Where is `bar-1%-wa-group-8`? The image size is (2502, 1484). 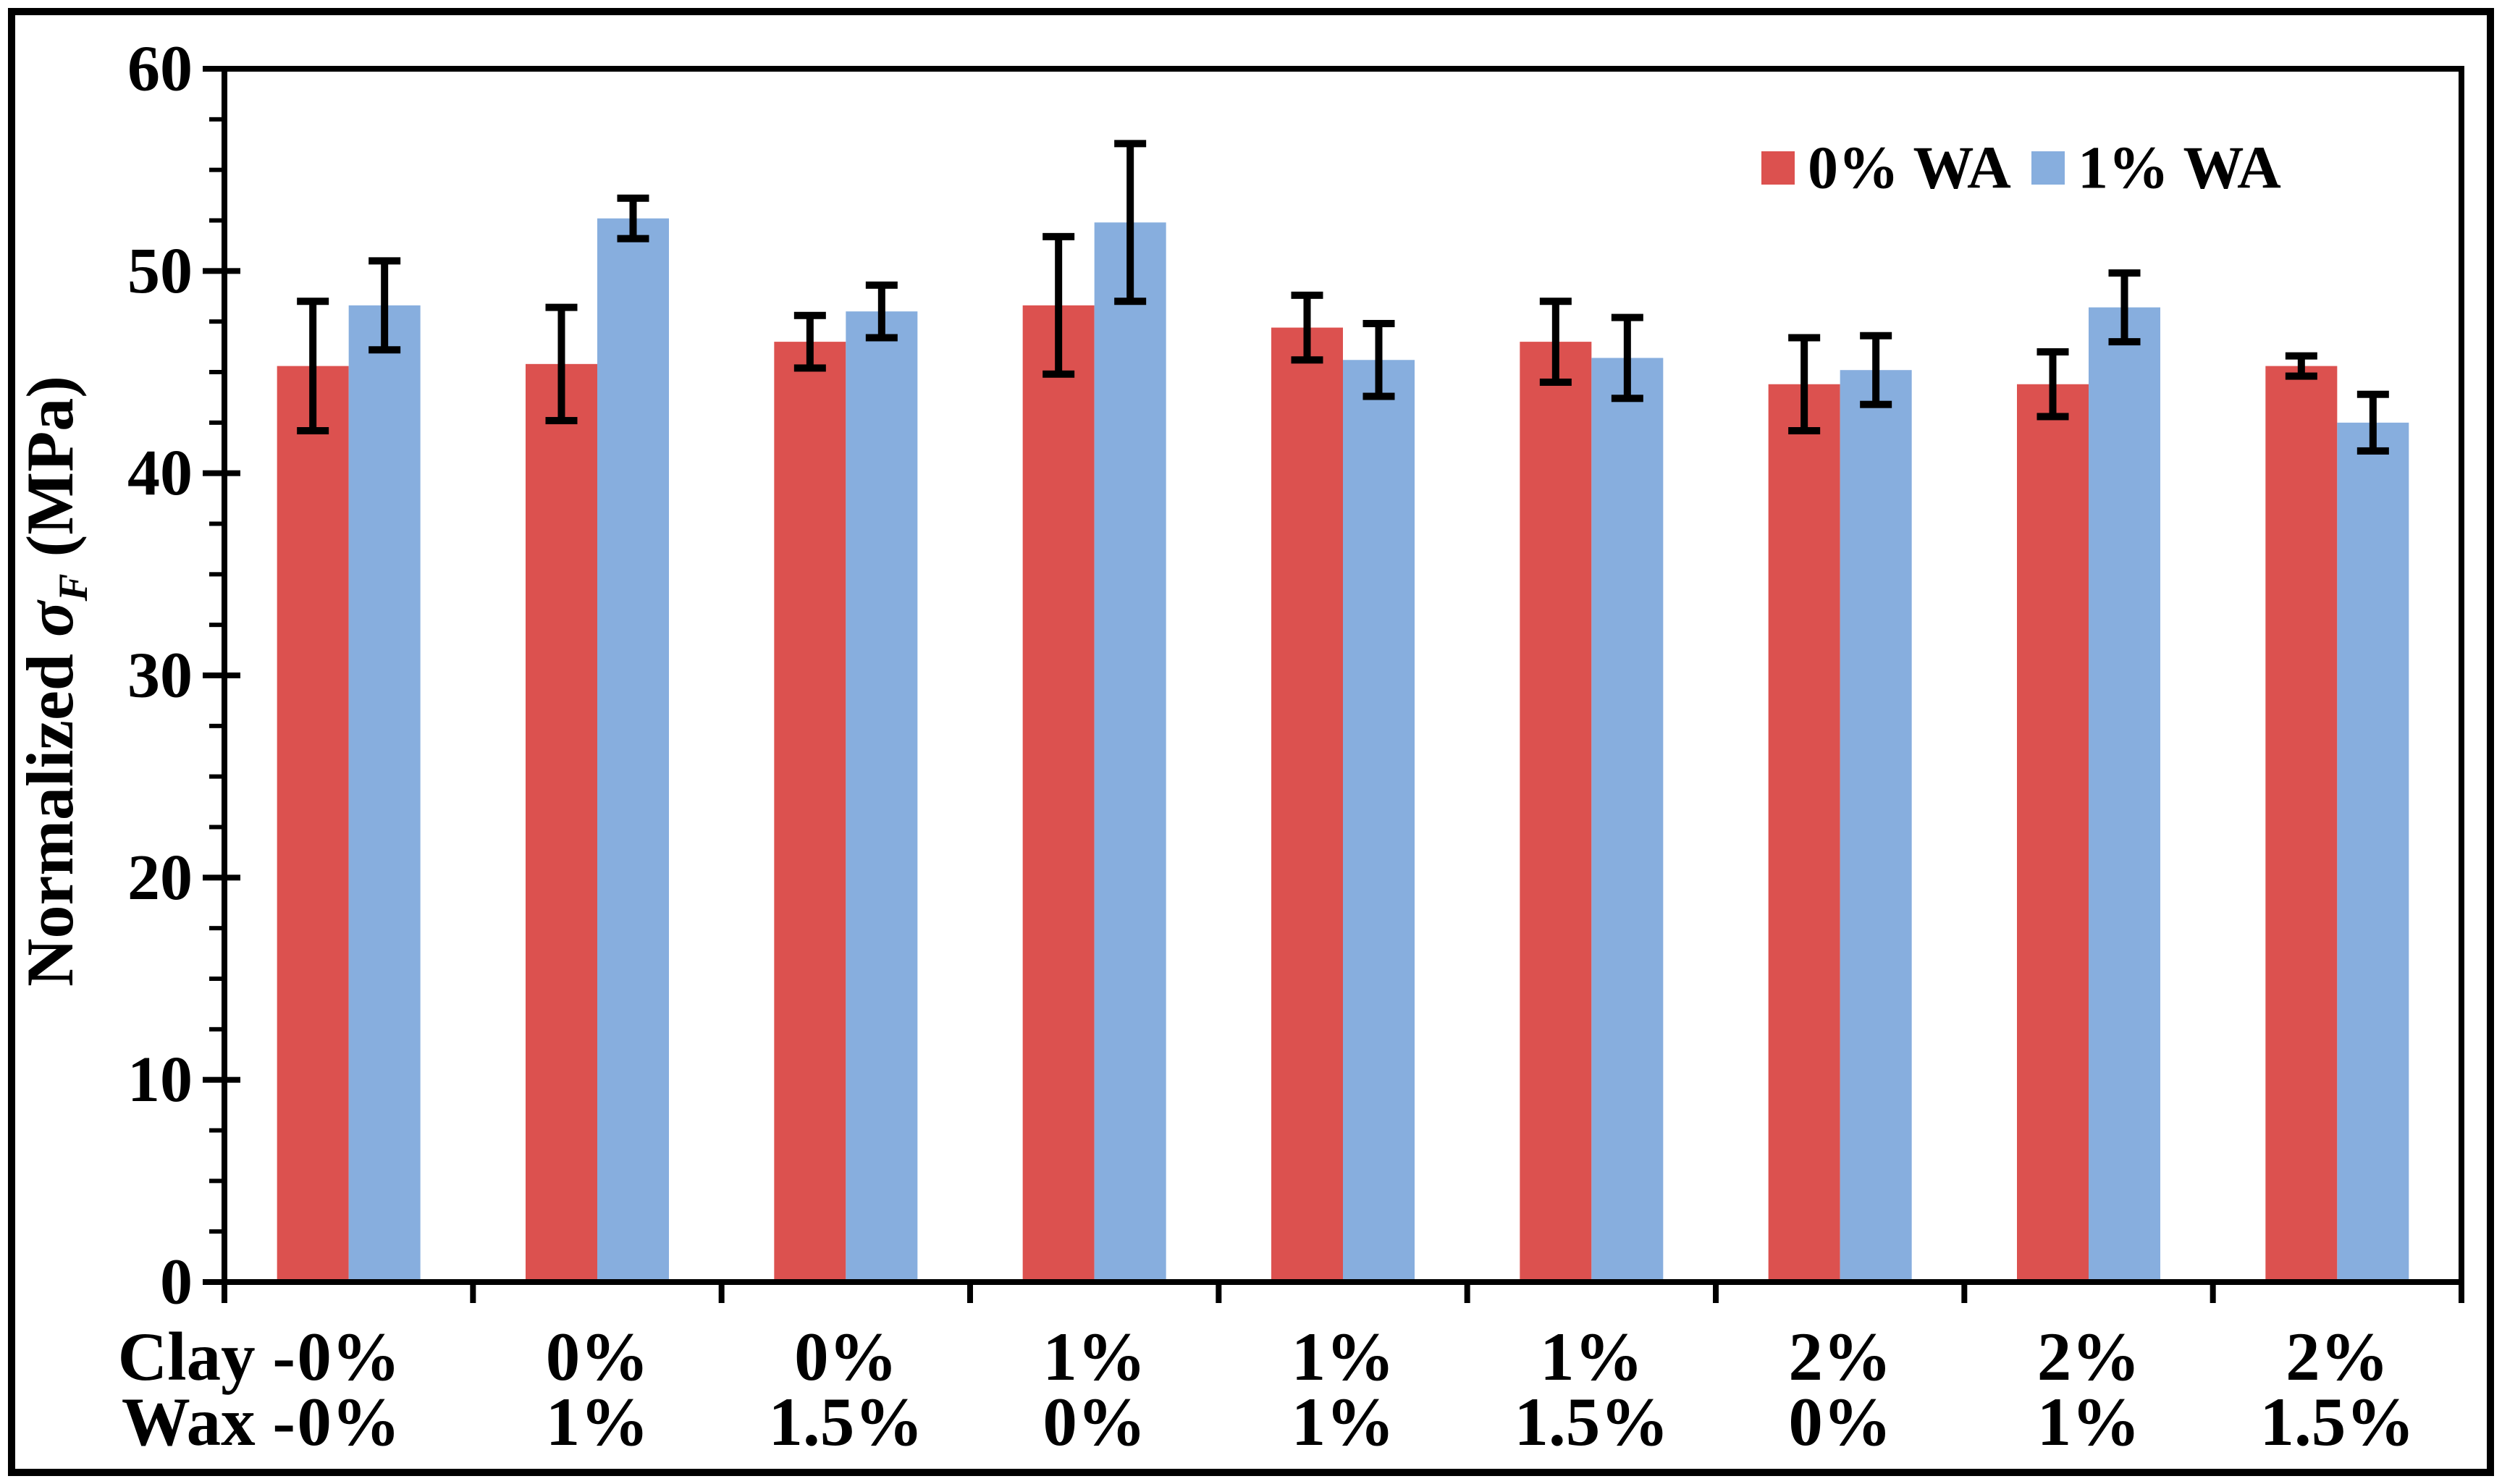 bar-1%-wa-group-8 is located at coordinates (2124, 795).